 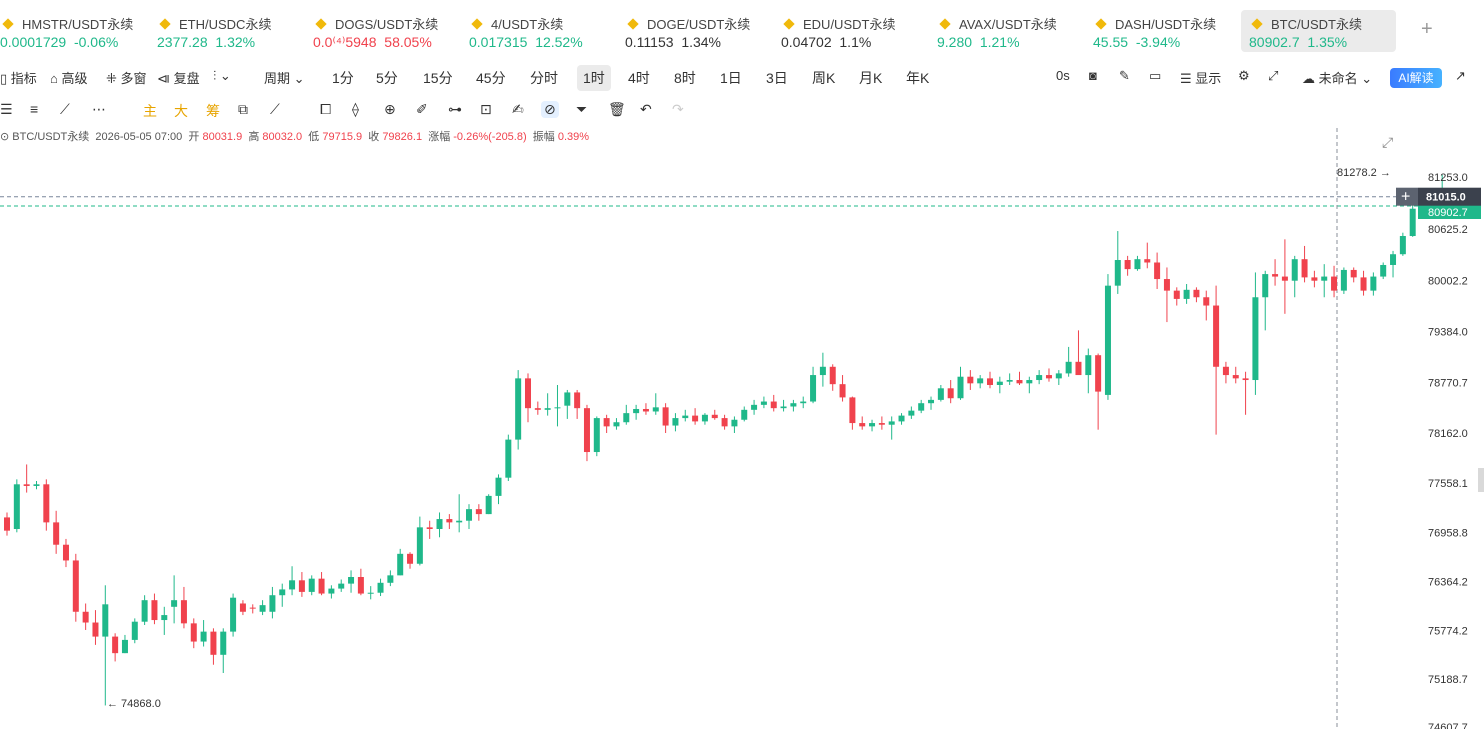 What do you see at coordinates (126, 78) in the screenshot?
I see `multi-window-button: ⁜ 多窗` at bounding box center [126, 78].